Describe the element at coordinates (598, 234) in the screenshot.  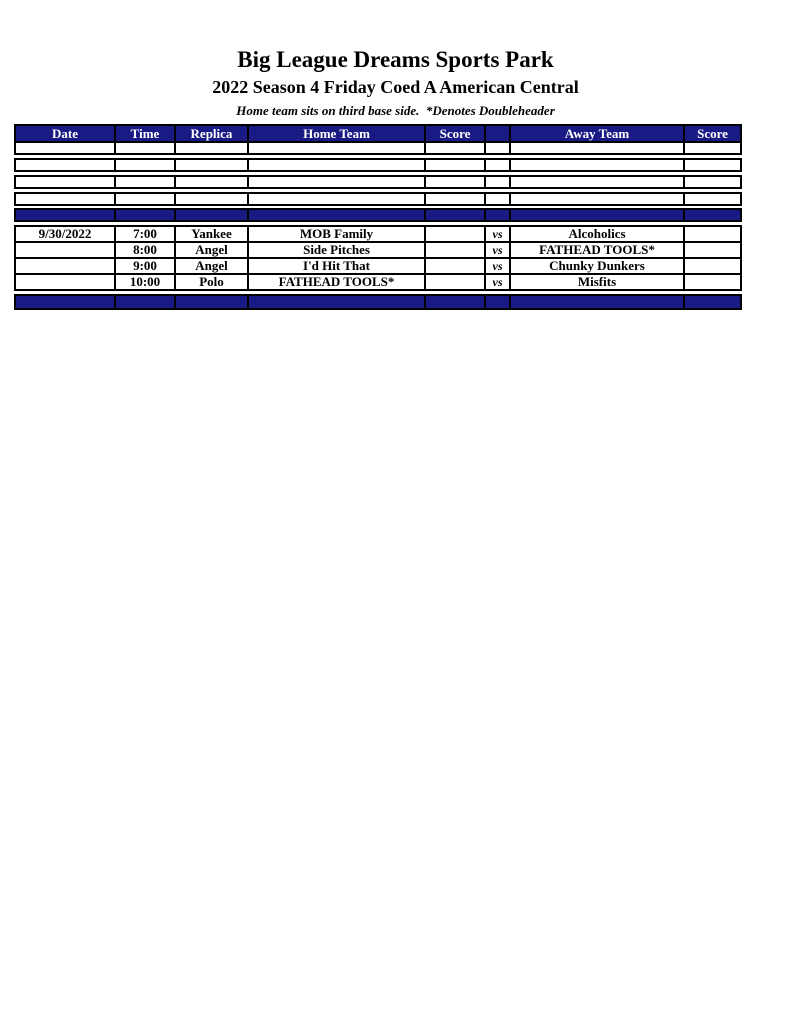
I see `cell-away-team: Alcoholics` at that location.